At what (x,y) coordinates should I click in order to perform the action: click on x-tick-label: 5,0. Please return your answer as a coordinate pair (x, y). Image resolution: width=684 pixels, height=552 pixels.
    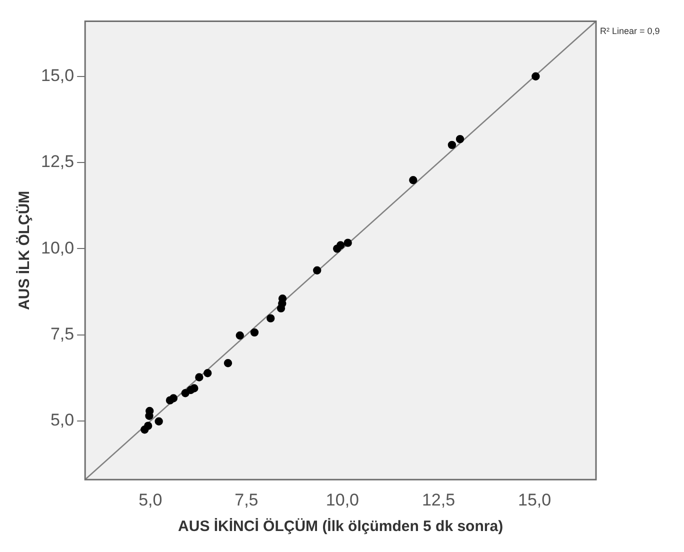
    Looking at the image, I should click on (150, 500).